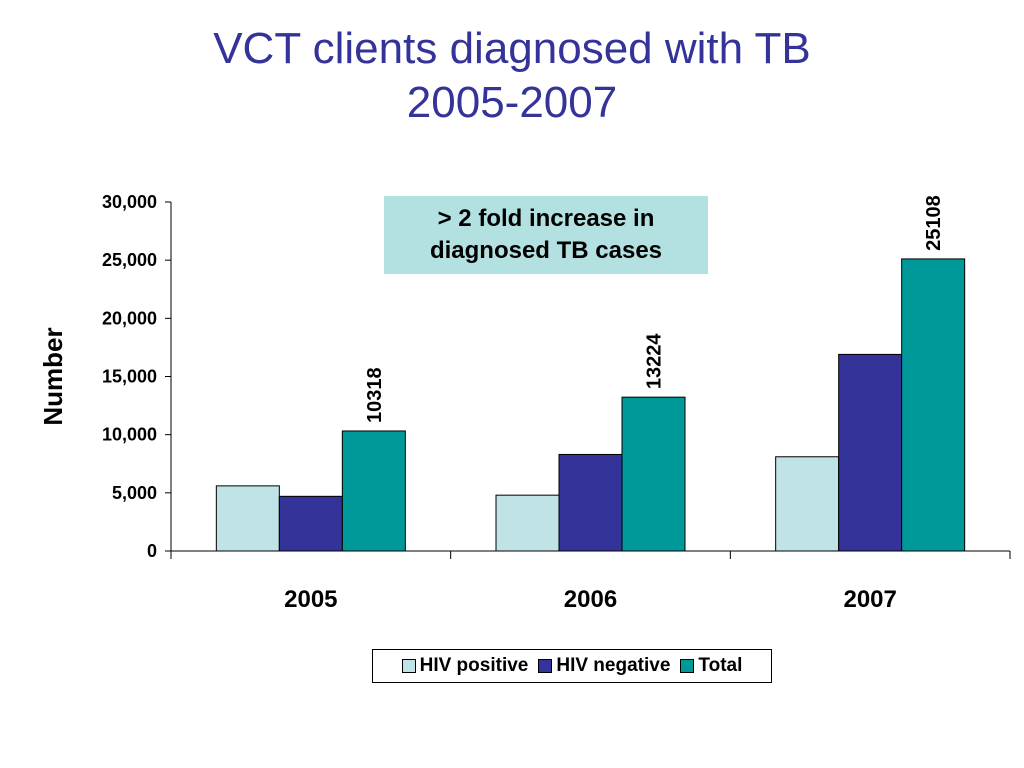 This screenshot has height=768, width=1024. Describe the element at coordinates (134, 493) in the screenshot. I see `y-tick-label: 5,000` at that location.